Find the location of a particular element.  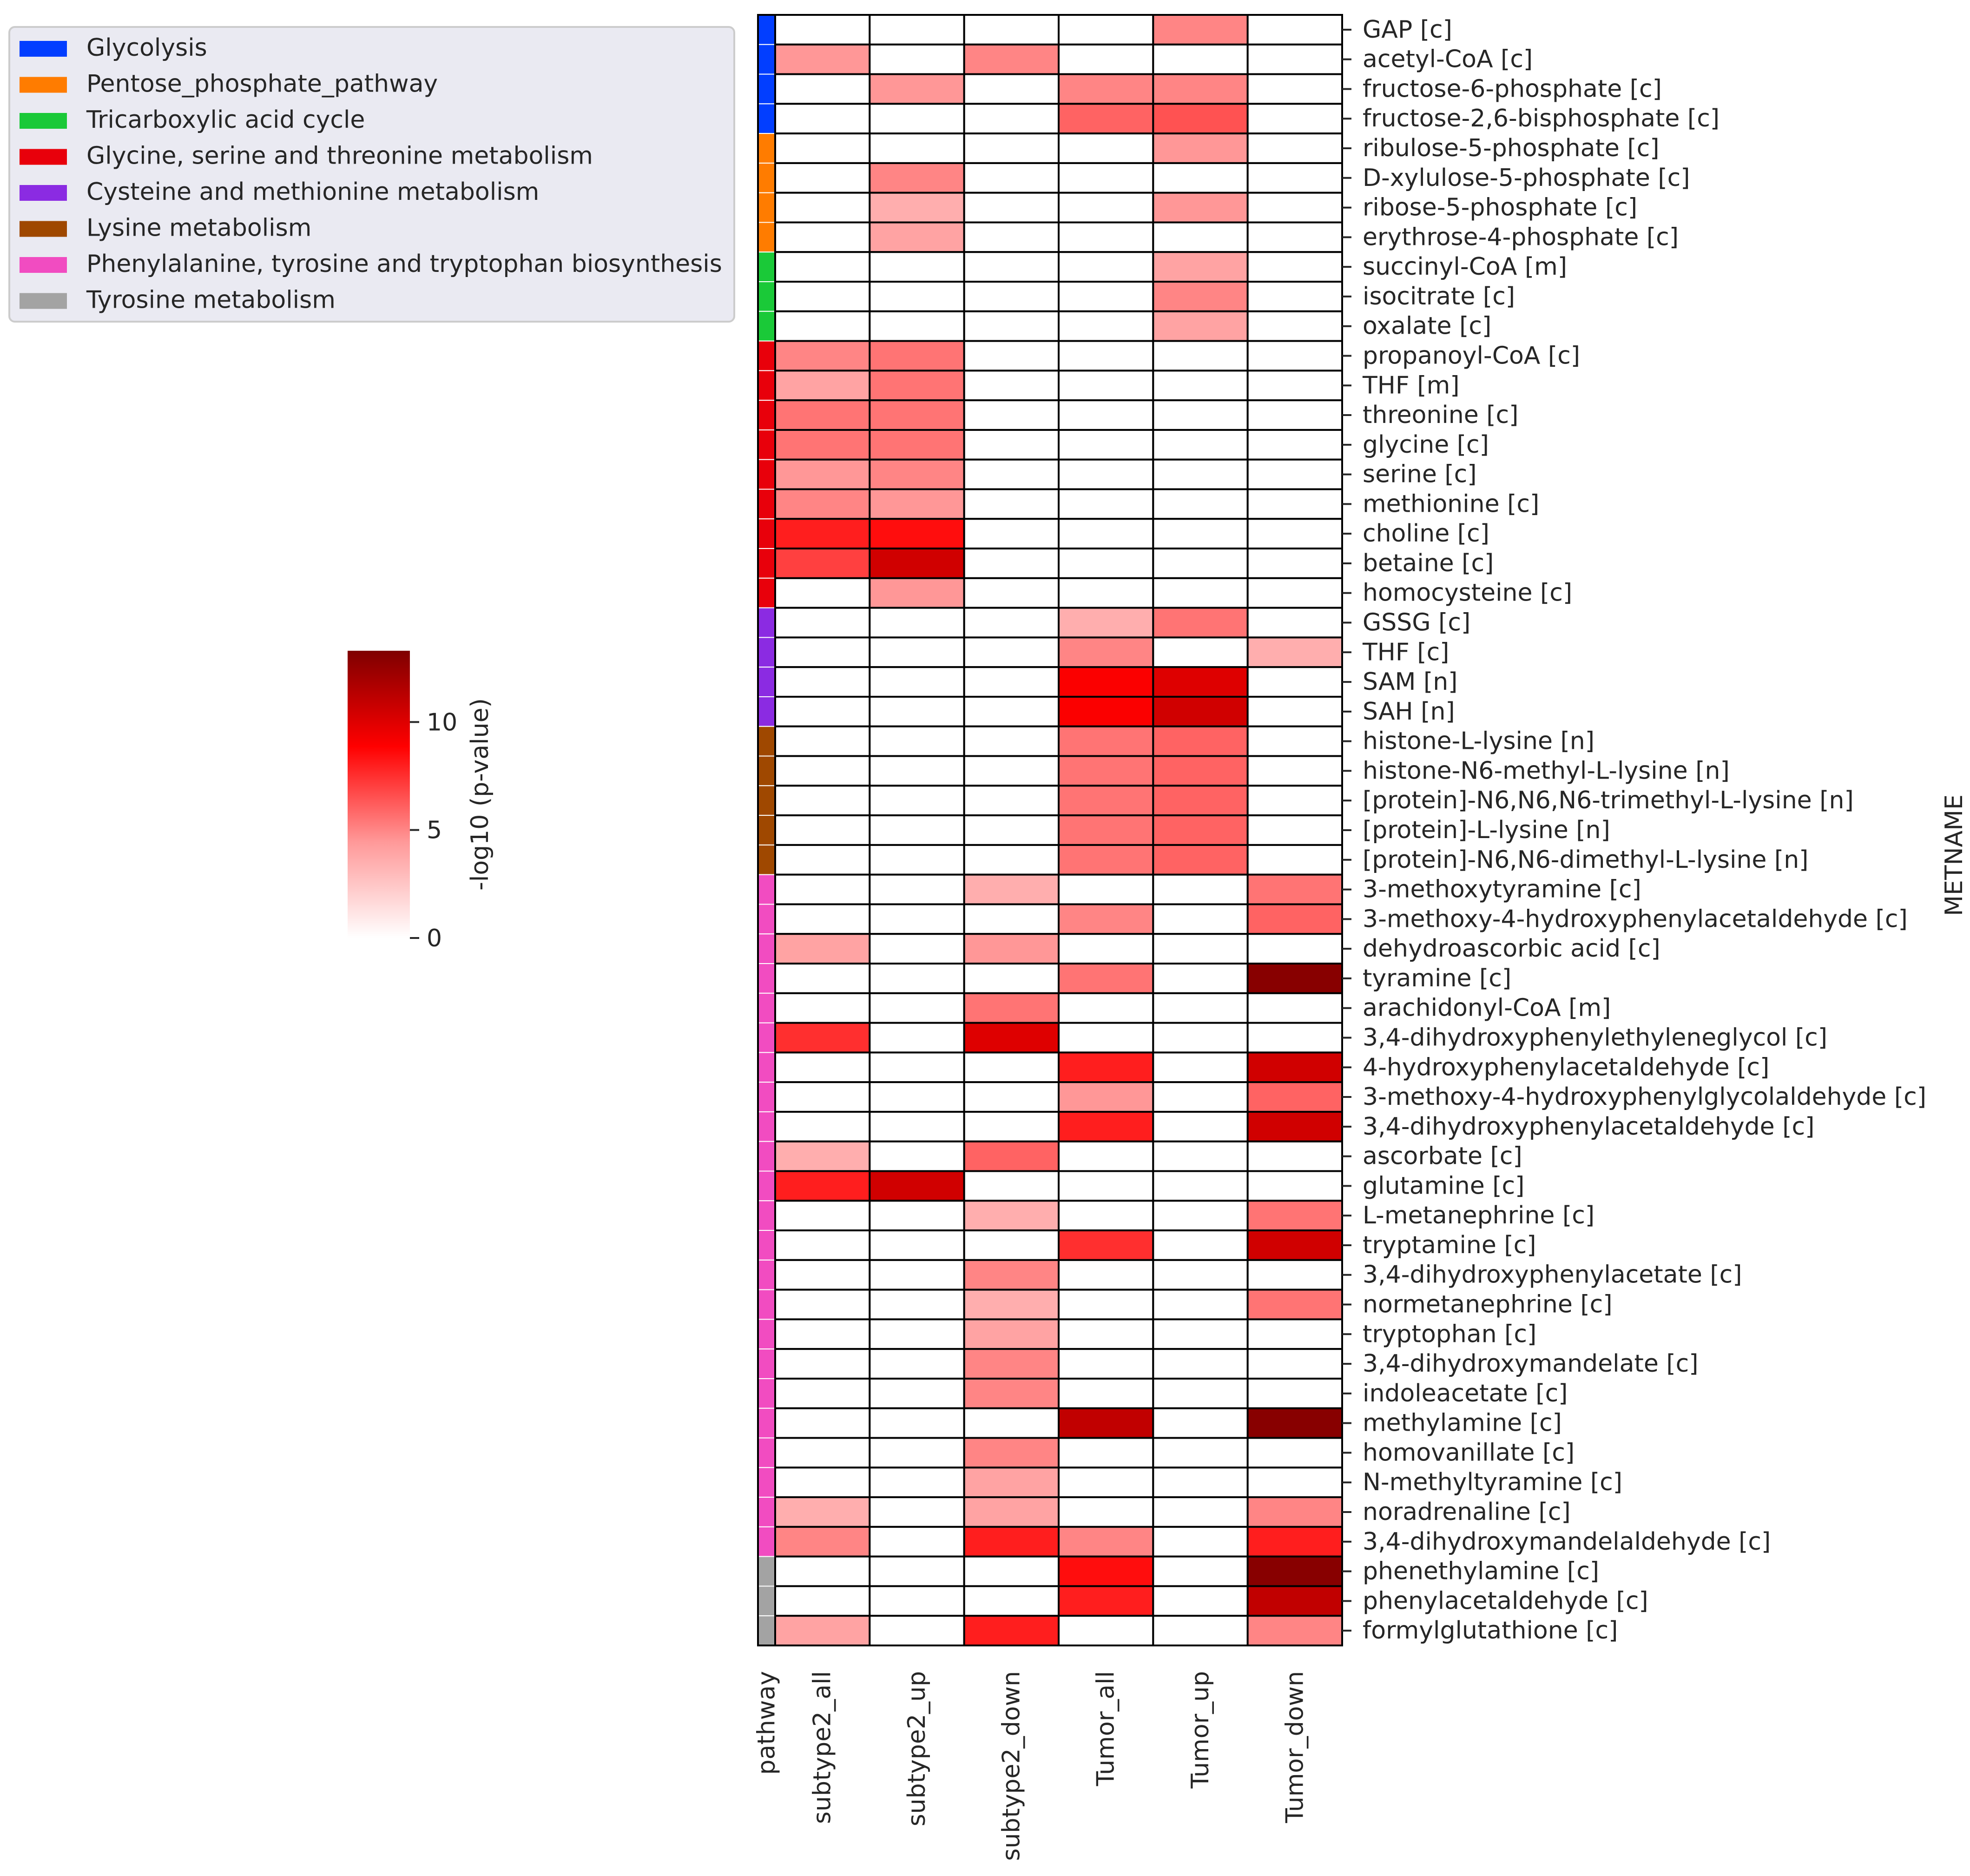

column-label: subtype2_down is located at coordinates (1011, 1766).